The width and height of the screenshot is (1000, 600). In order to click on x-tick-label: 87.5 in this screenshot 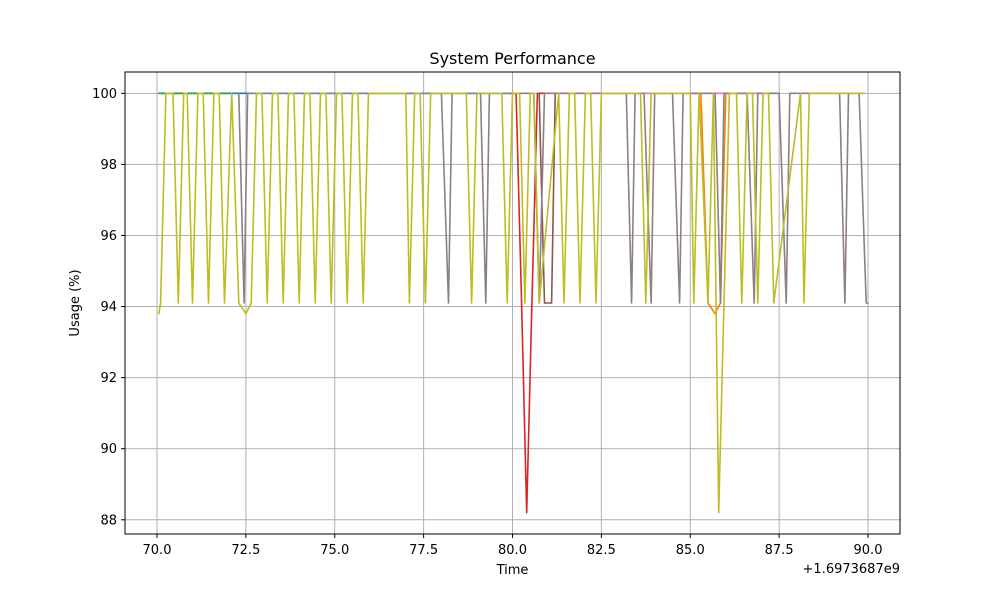, I will do `click(779, 550)`.